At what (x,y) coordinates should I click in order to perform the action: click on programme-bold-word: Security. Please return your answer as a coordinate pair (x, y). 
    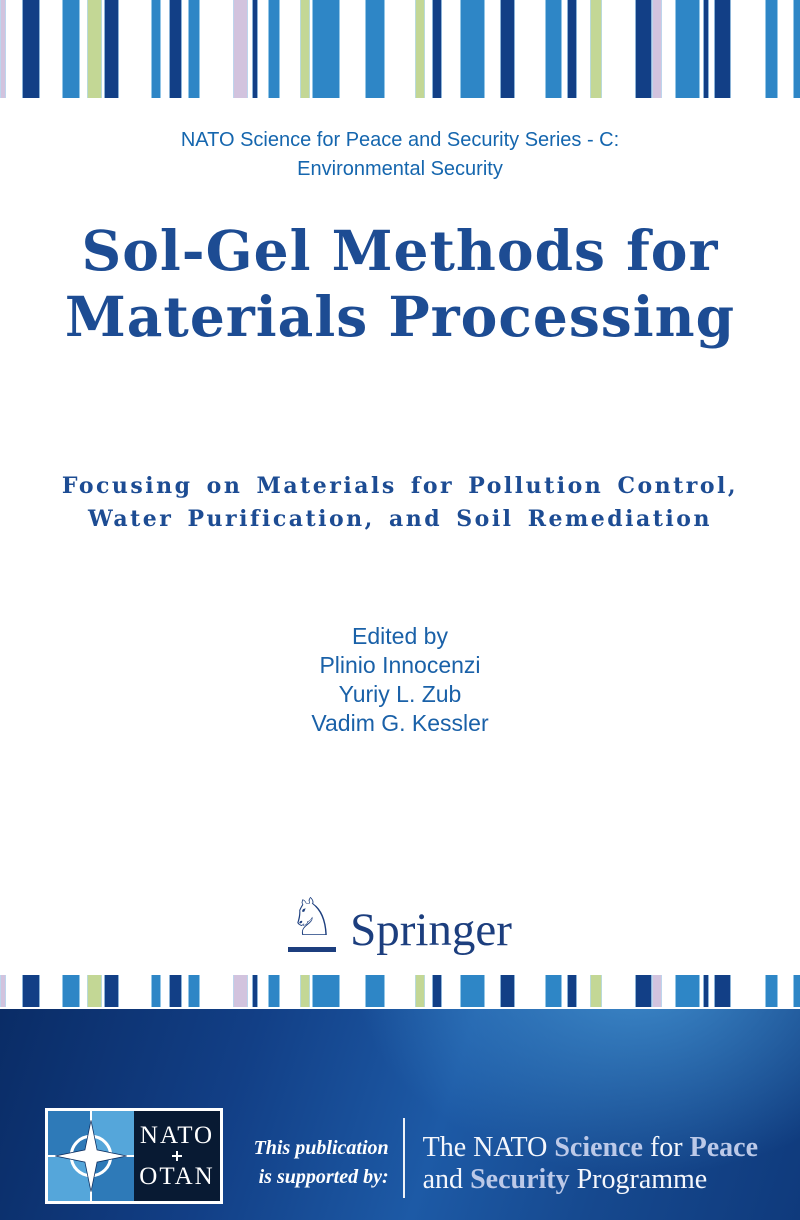
    Looking at the image, I should click on (520, 1179).